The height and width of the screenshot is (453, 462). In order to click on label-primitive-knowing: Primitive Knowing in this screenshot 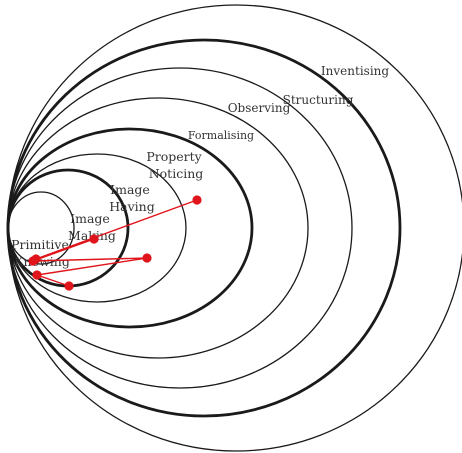, I will do `click(42, 253)`.